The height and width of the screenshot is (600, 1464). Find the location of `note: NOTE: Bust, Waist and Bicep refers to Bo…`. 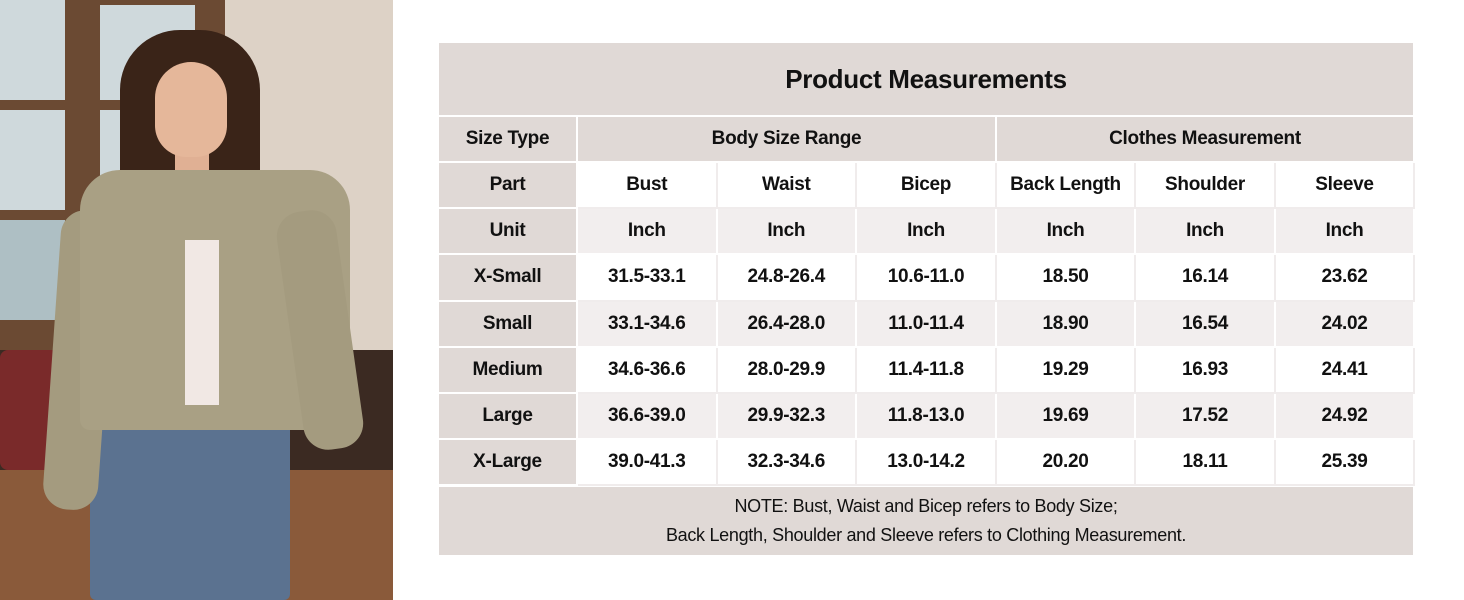

note: NOTE: Bust, Waist and Bicep refers to Bo… is located at coordinates (927, 522).